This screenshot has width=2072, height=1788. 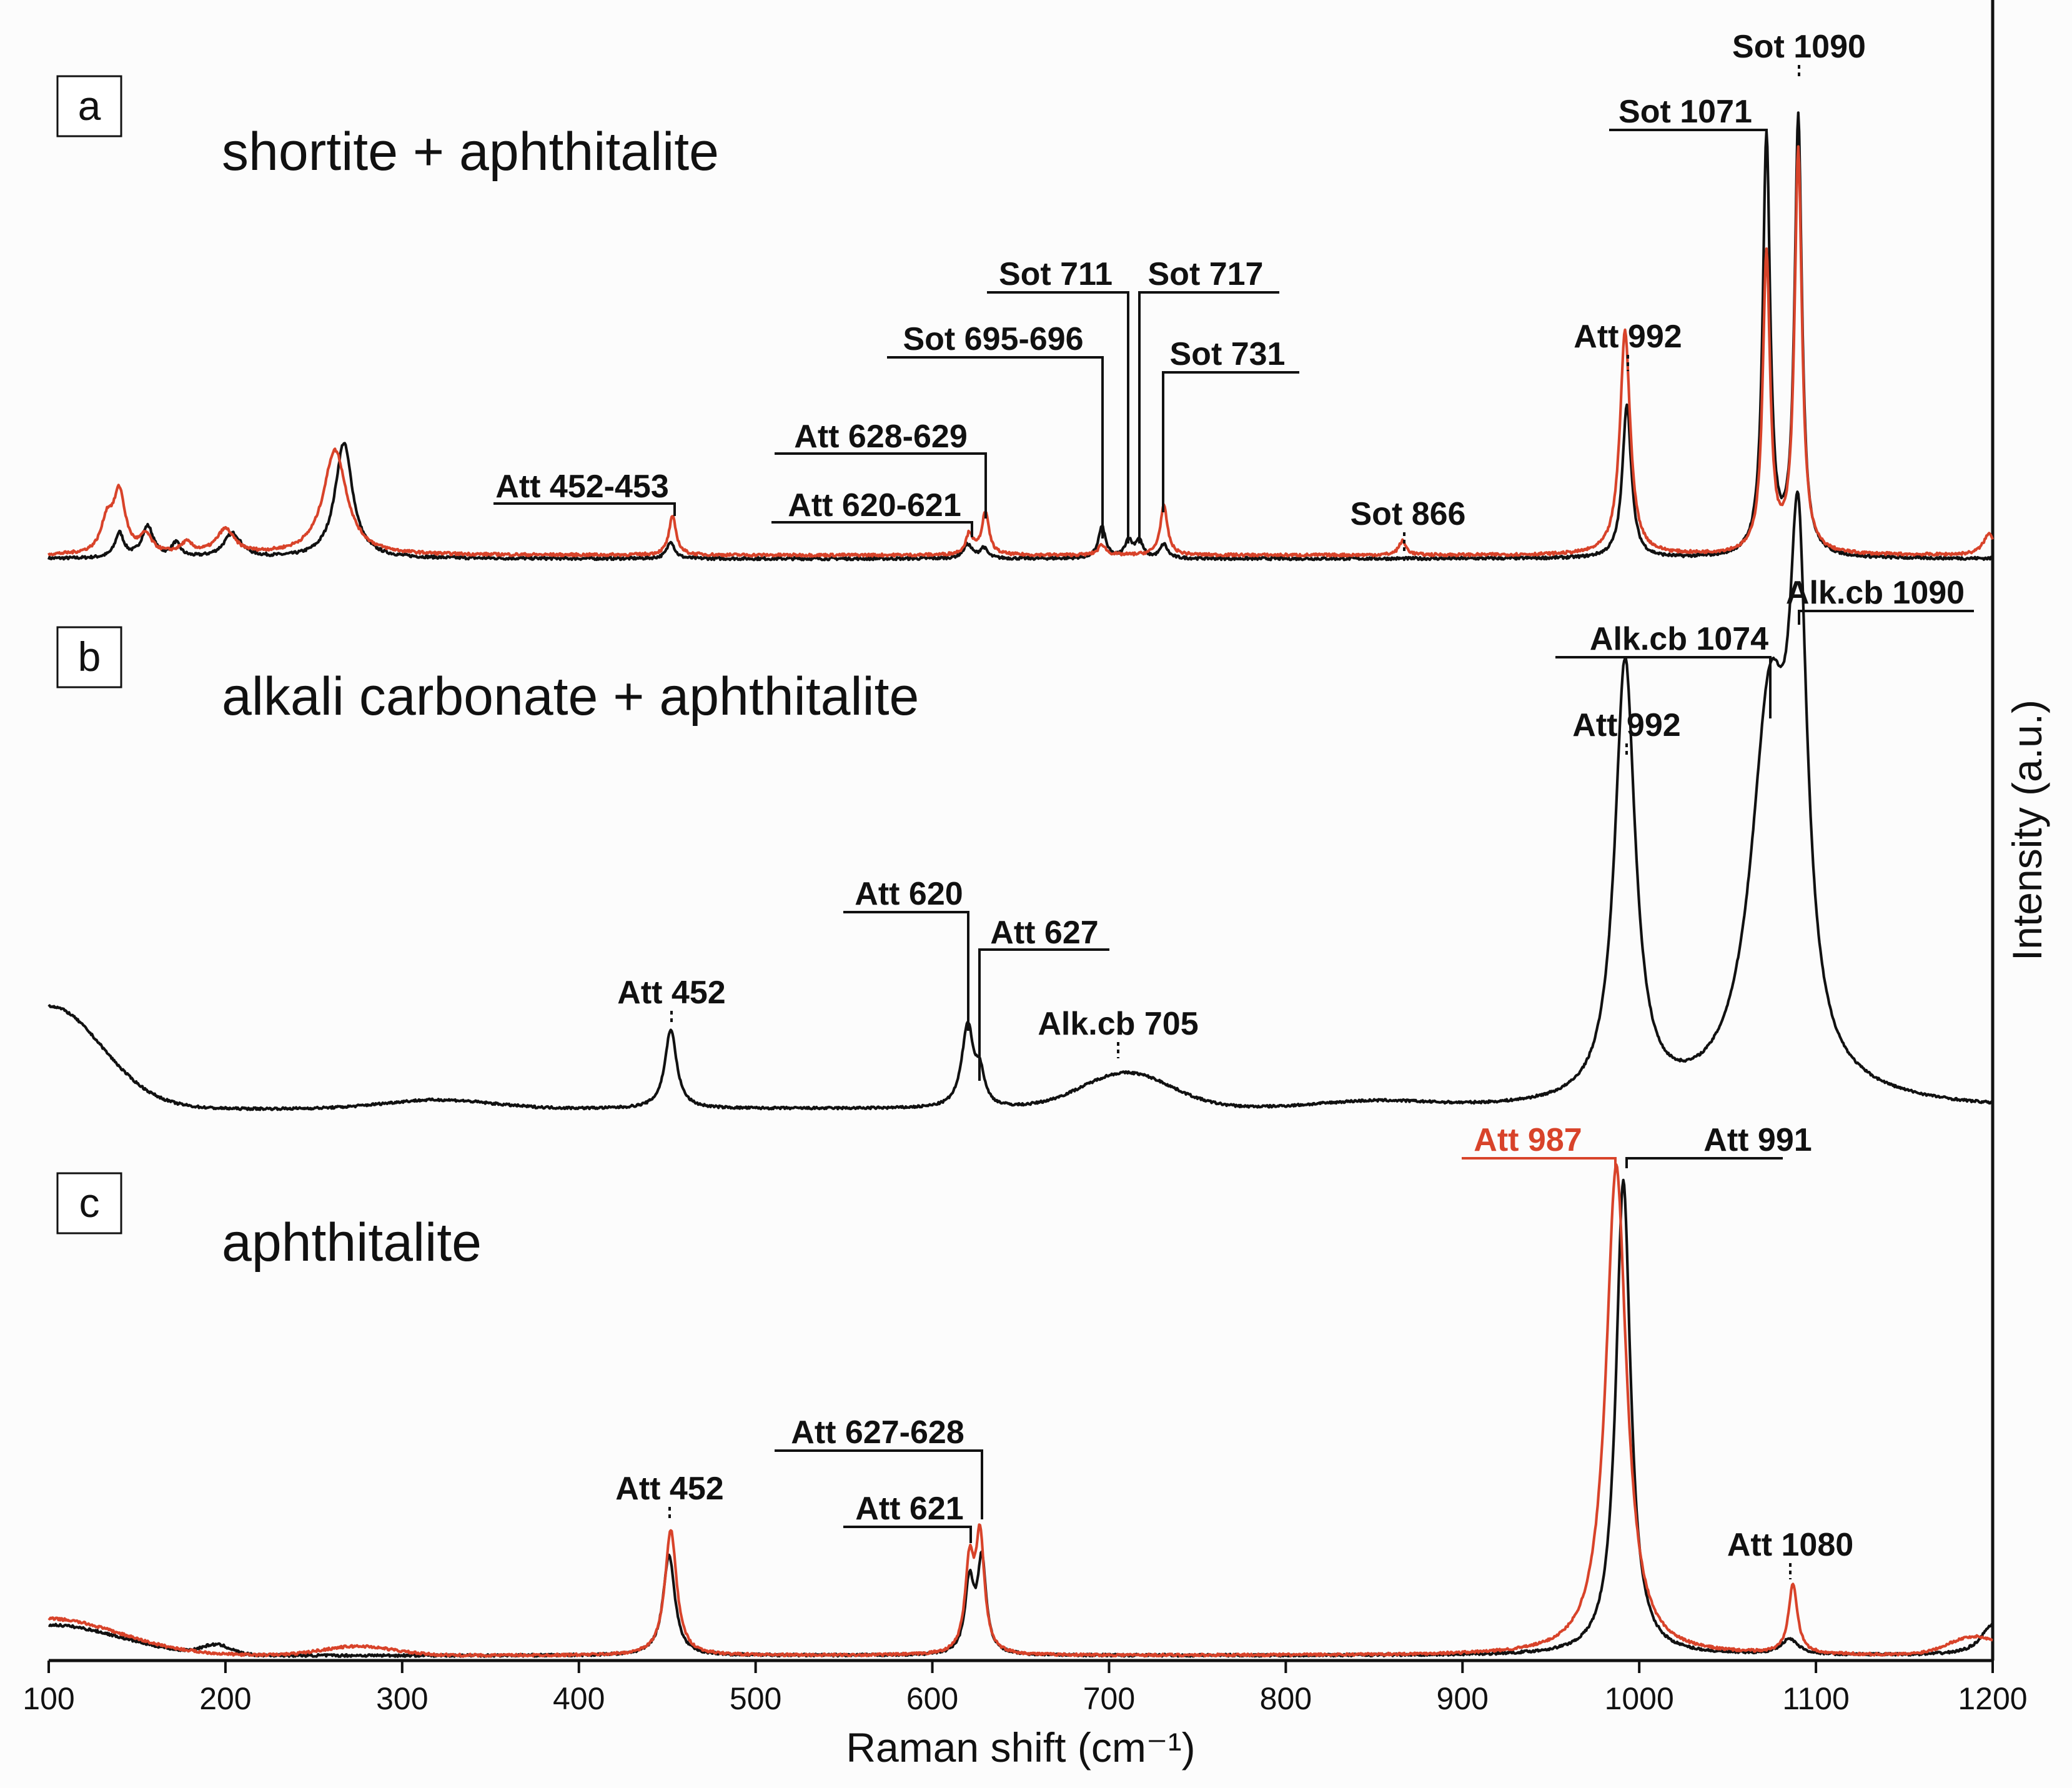 I want to click on panel-letter: b, so click(x=90, y=656).